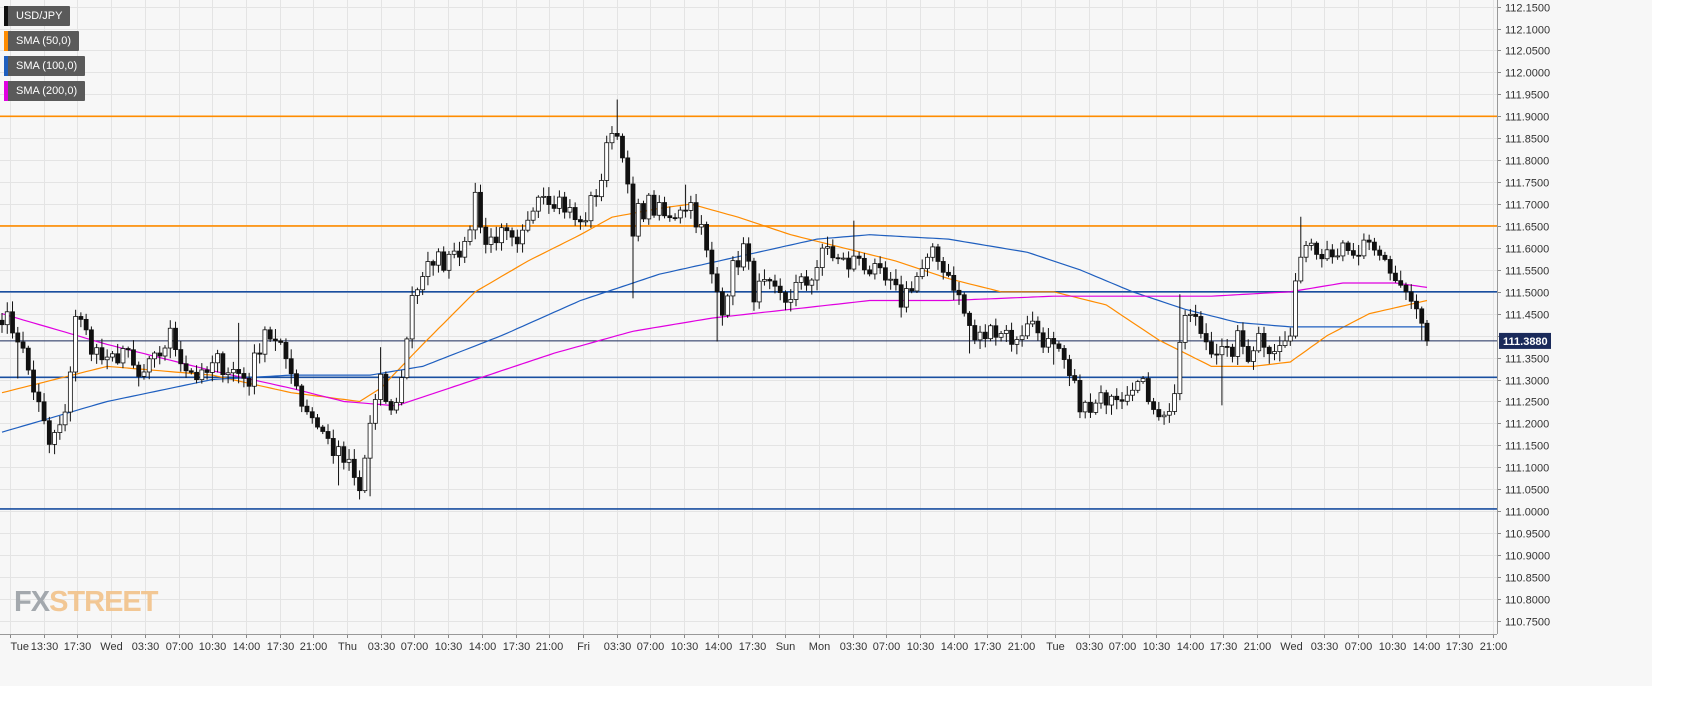  What do you see at coordinates (6, 91) in the screenshot?
I see `legend-swatch` at bounding box center [6, 91].